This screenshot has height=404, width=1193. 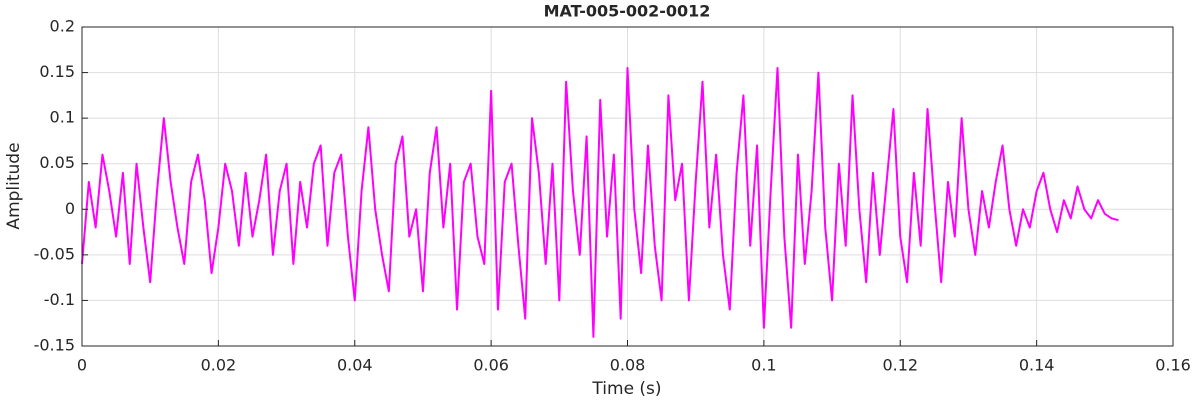 I want to click on y-tick-label: -0.1, so click(x=59, y=299).